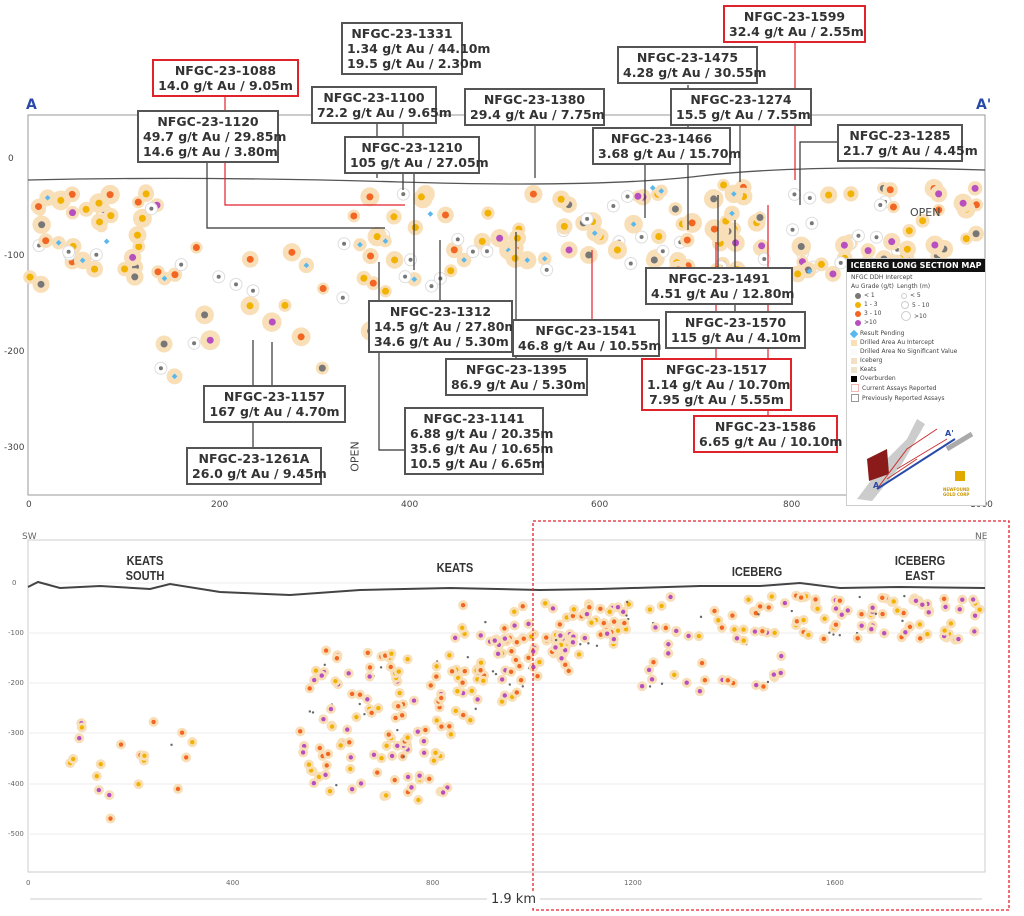  What do you see at coordinates (410, 505) in the screenshot?
I see `x-tick: 400` at bounding box center [410, 505].